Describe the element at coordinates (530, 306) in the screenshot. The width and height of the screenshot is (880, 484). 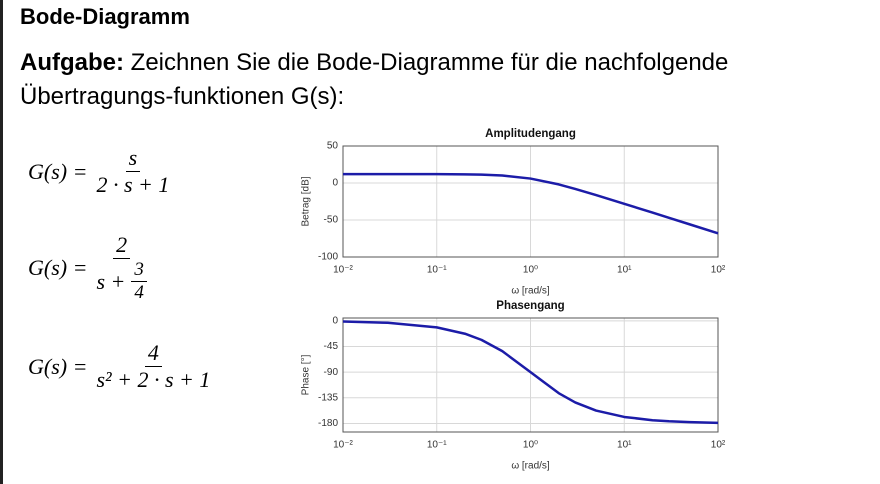
I see `chart-title: Phasengang` at that location.